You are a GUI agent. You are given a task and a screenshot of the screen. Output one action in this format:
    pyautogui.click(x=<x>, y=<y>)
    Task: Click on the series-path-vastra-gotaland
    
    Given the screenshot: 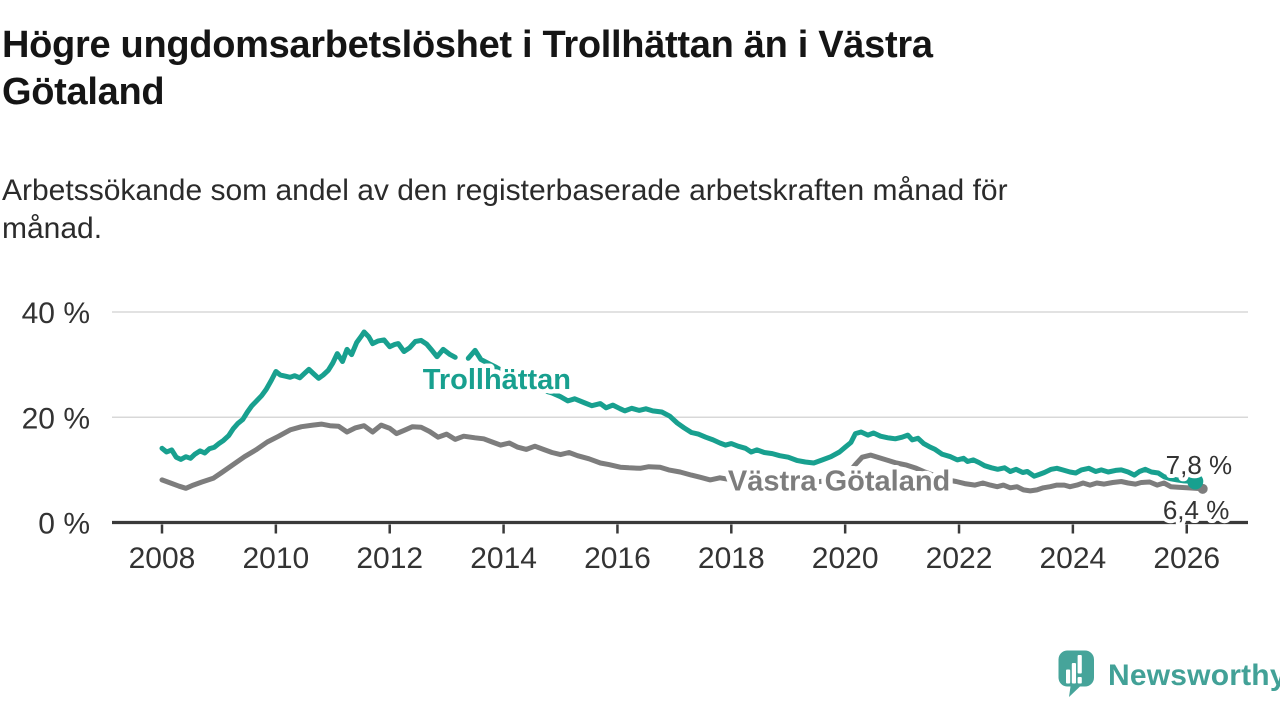 What is the action you would take?
    pyautogui.click(x=682, y=457)
    